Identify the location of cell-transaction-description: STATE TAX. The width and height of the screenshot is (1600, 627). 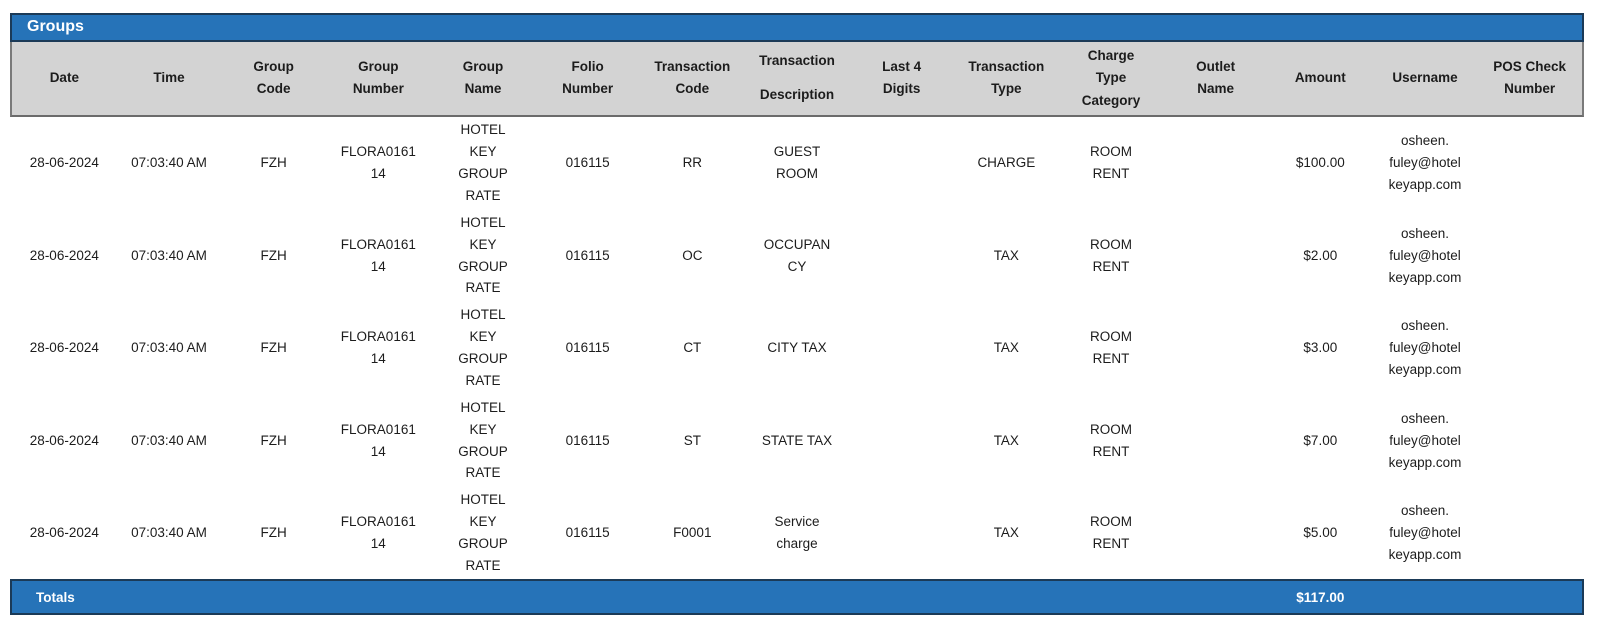
(797, 440).